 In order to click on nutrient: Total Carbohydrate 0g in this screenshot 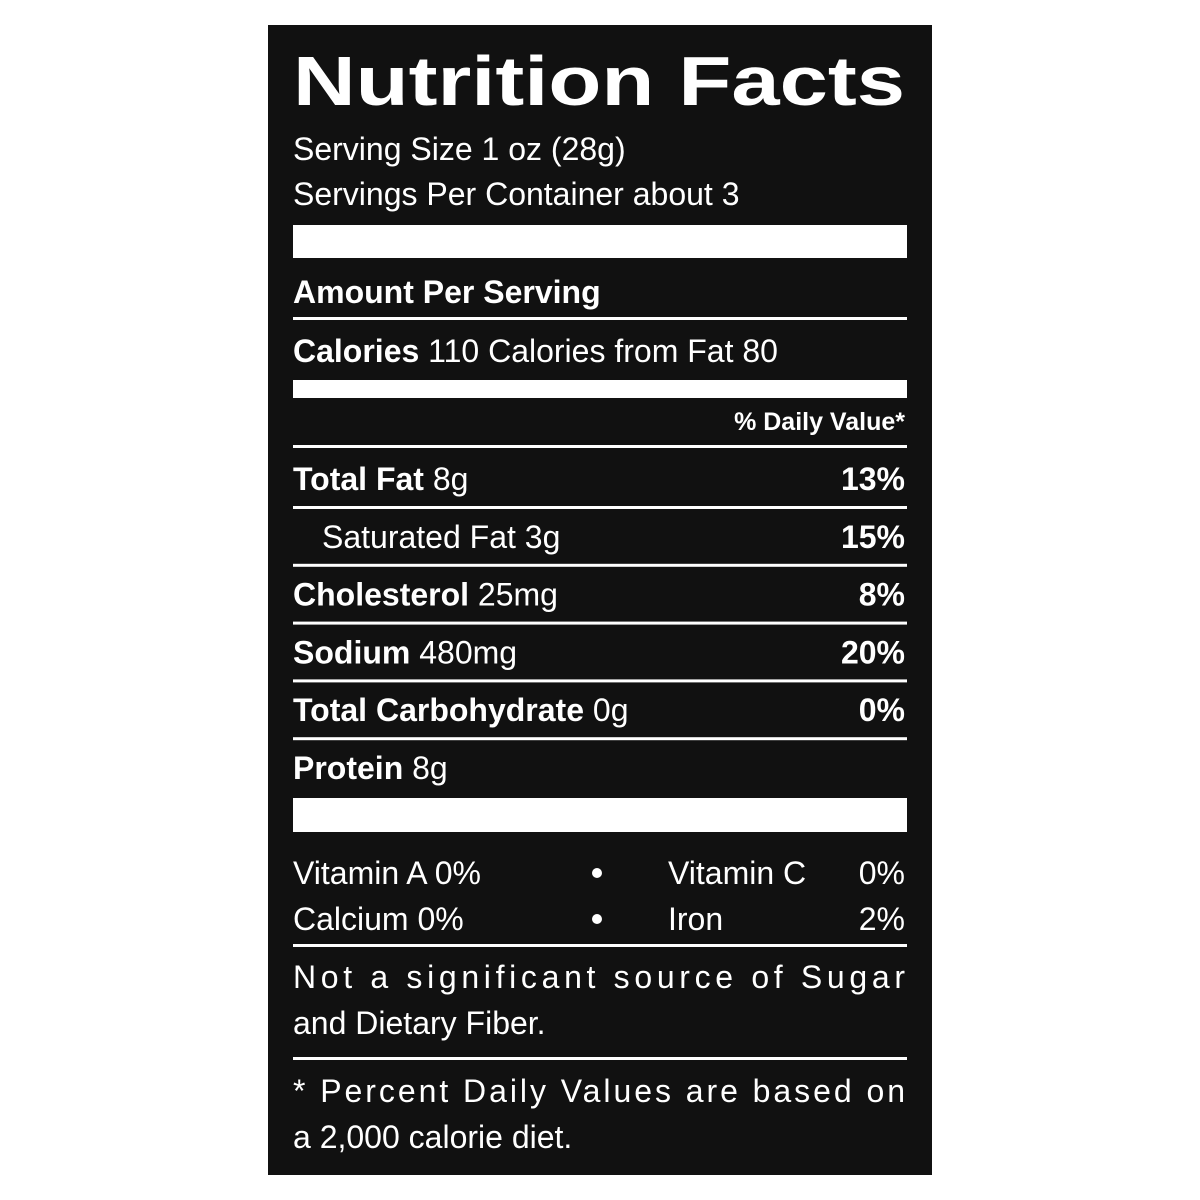, I will do `click(460, 710)`.